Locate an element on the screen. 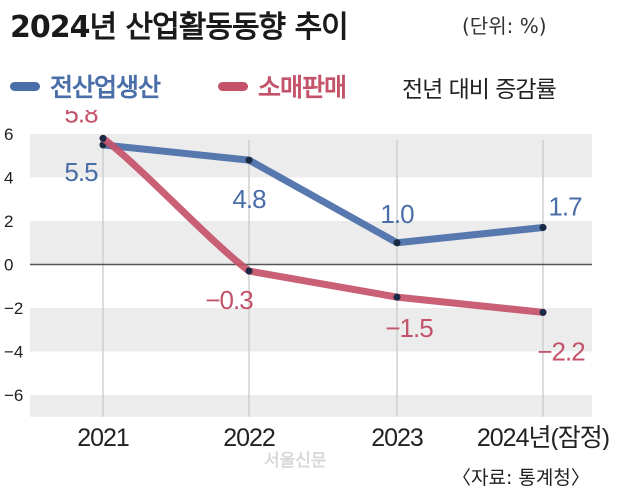 The image size is (617, 498). x-tick-label: 2023 is located at coordinates (397, 437).